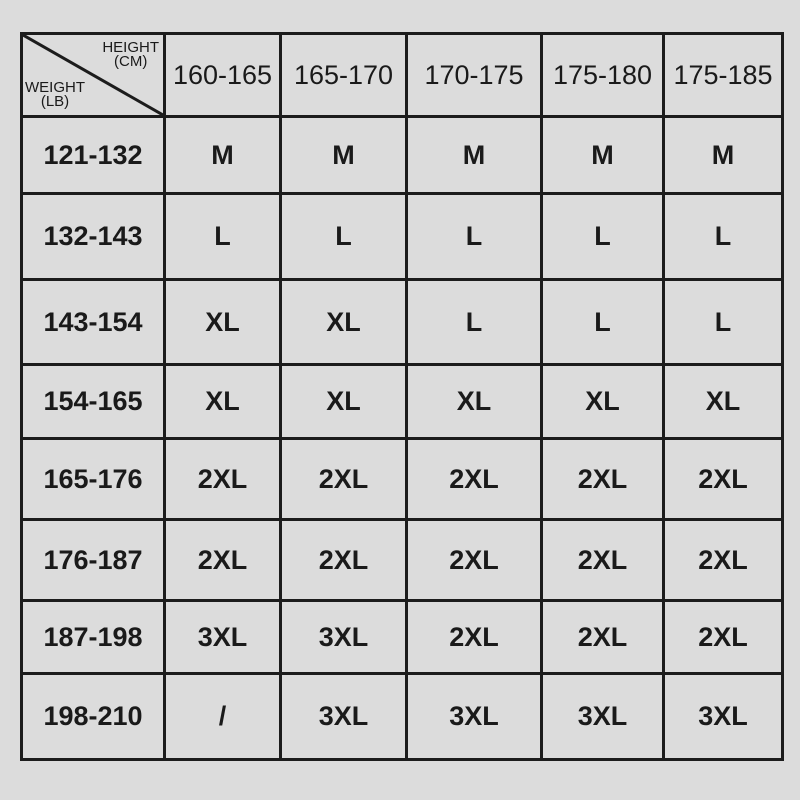 The height and width of the screenshot is (800, 800). What do you see at coordinates (131, 61) in the screenshot?
I see `height-unit: (CM)` at bounding box center [131, 61].